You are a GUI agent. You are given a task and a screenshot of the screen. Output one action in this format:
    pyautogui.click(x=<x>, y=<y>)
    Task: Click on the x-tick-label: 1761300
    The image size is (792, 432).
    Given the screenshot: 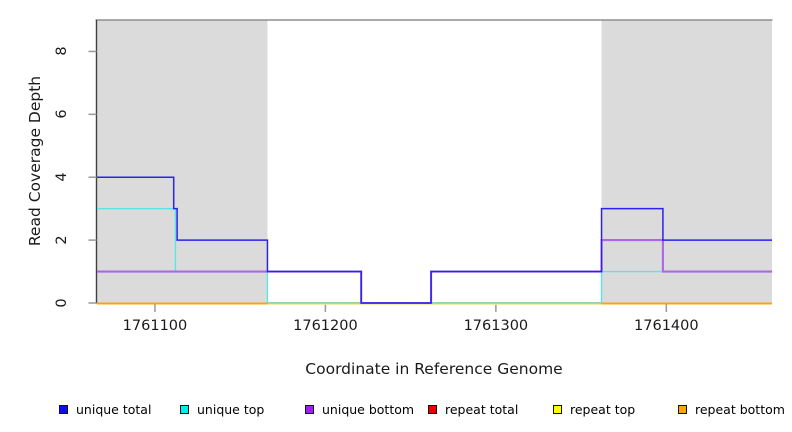 What is the action you would take?
    pyautogui.click(x=496, y=326)
    